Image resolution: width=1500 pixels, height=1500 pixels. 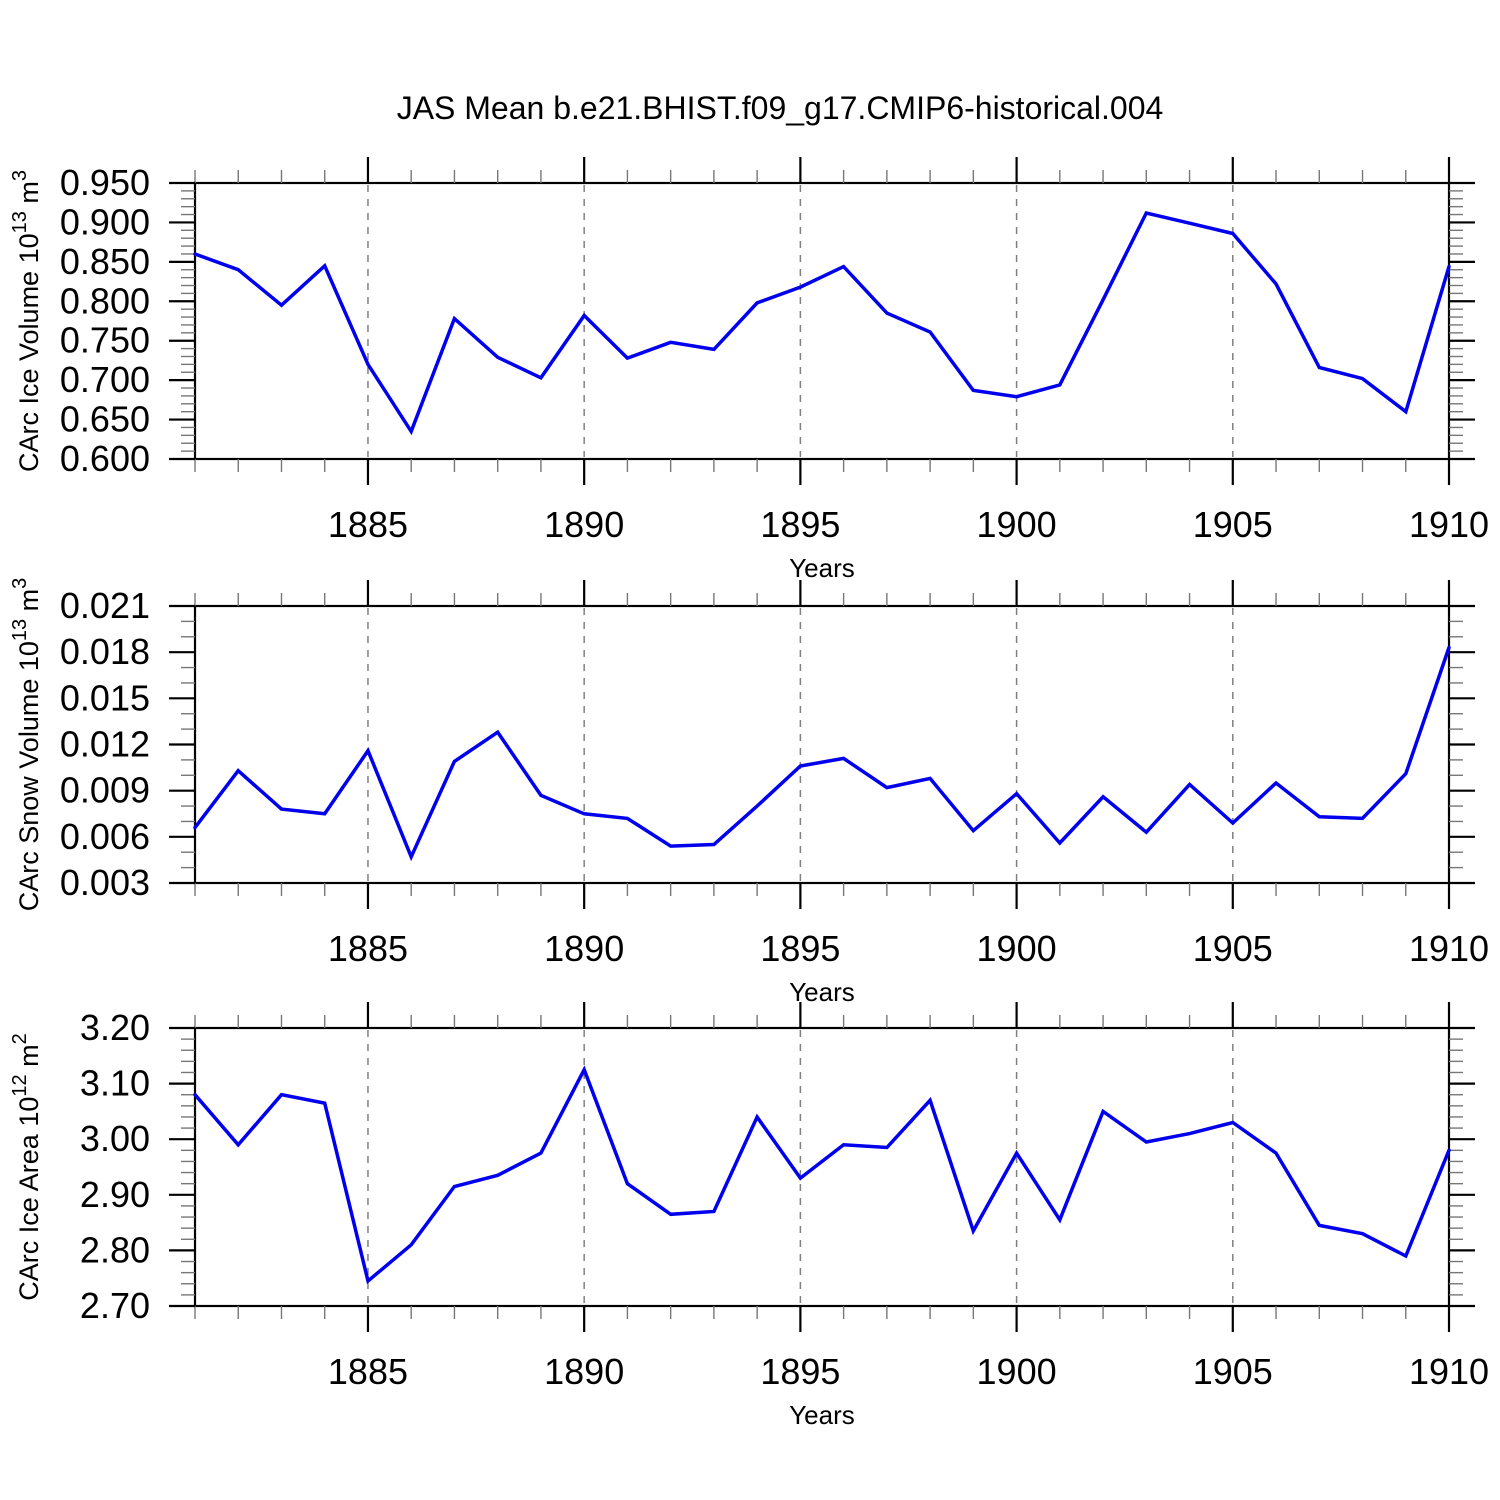 What do you see at coordinates (800, 1371) in the screenshot?
I see `ice-area-x-tick-label: 1895` at bounding box center [800, 1371].